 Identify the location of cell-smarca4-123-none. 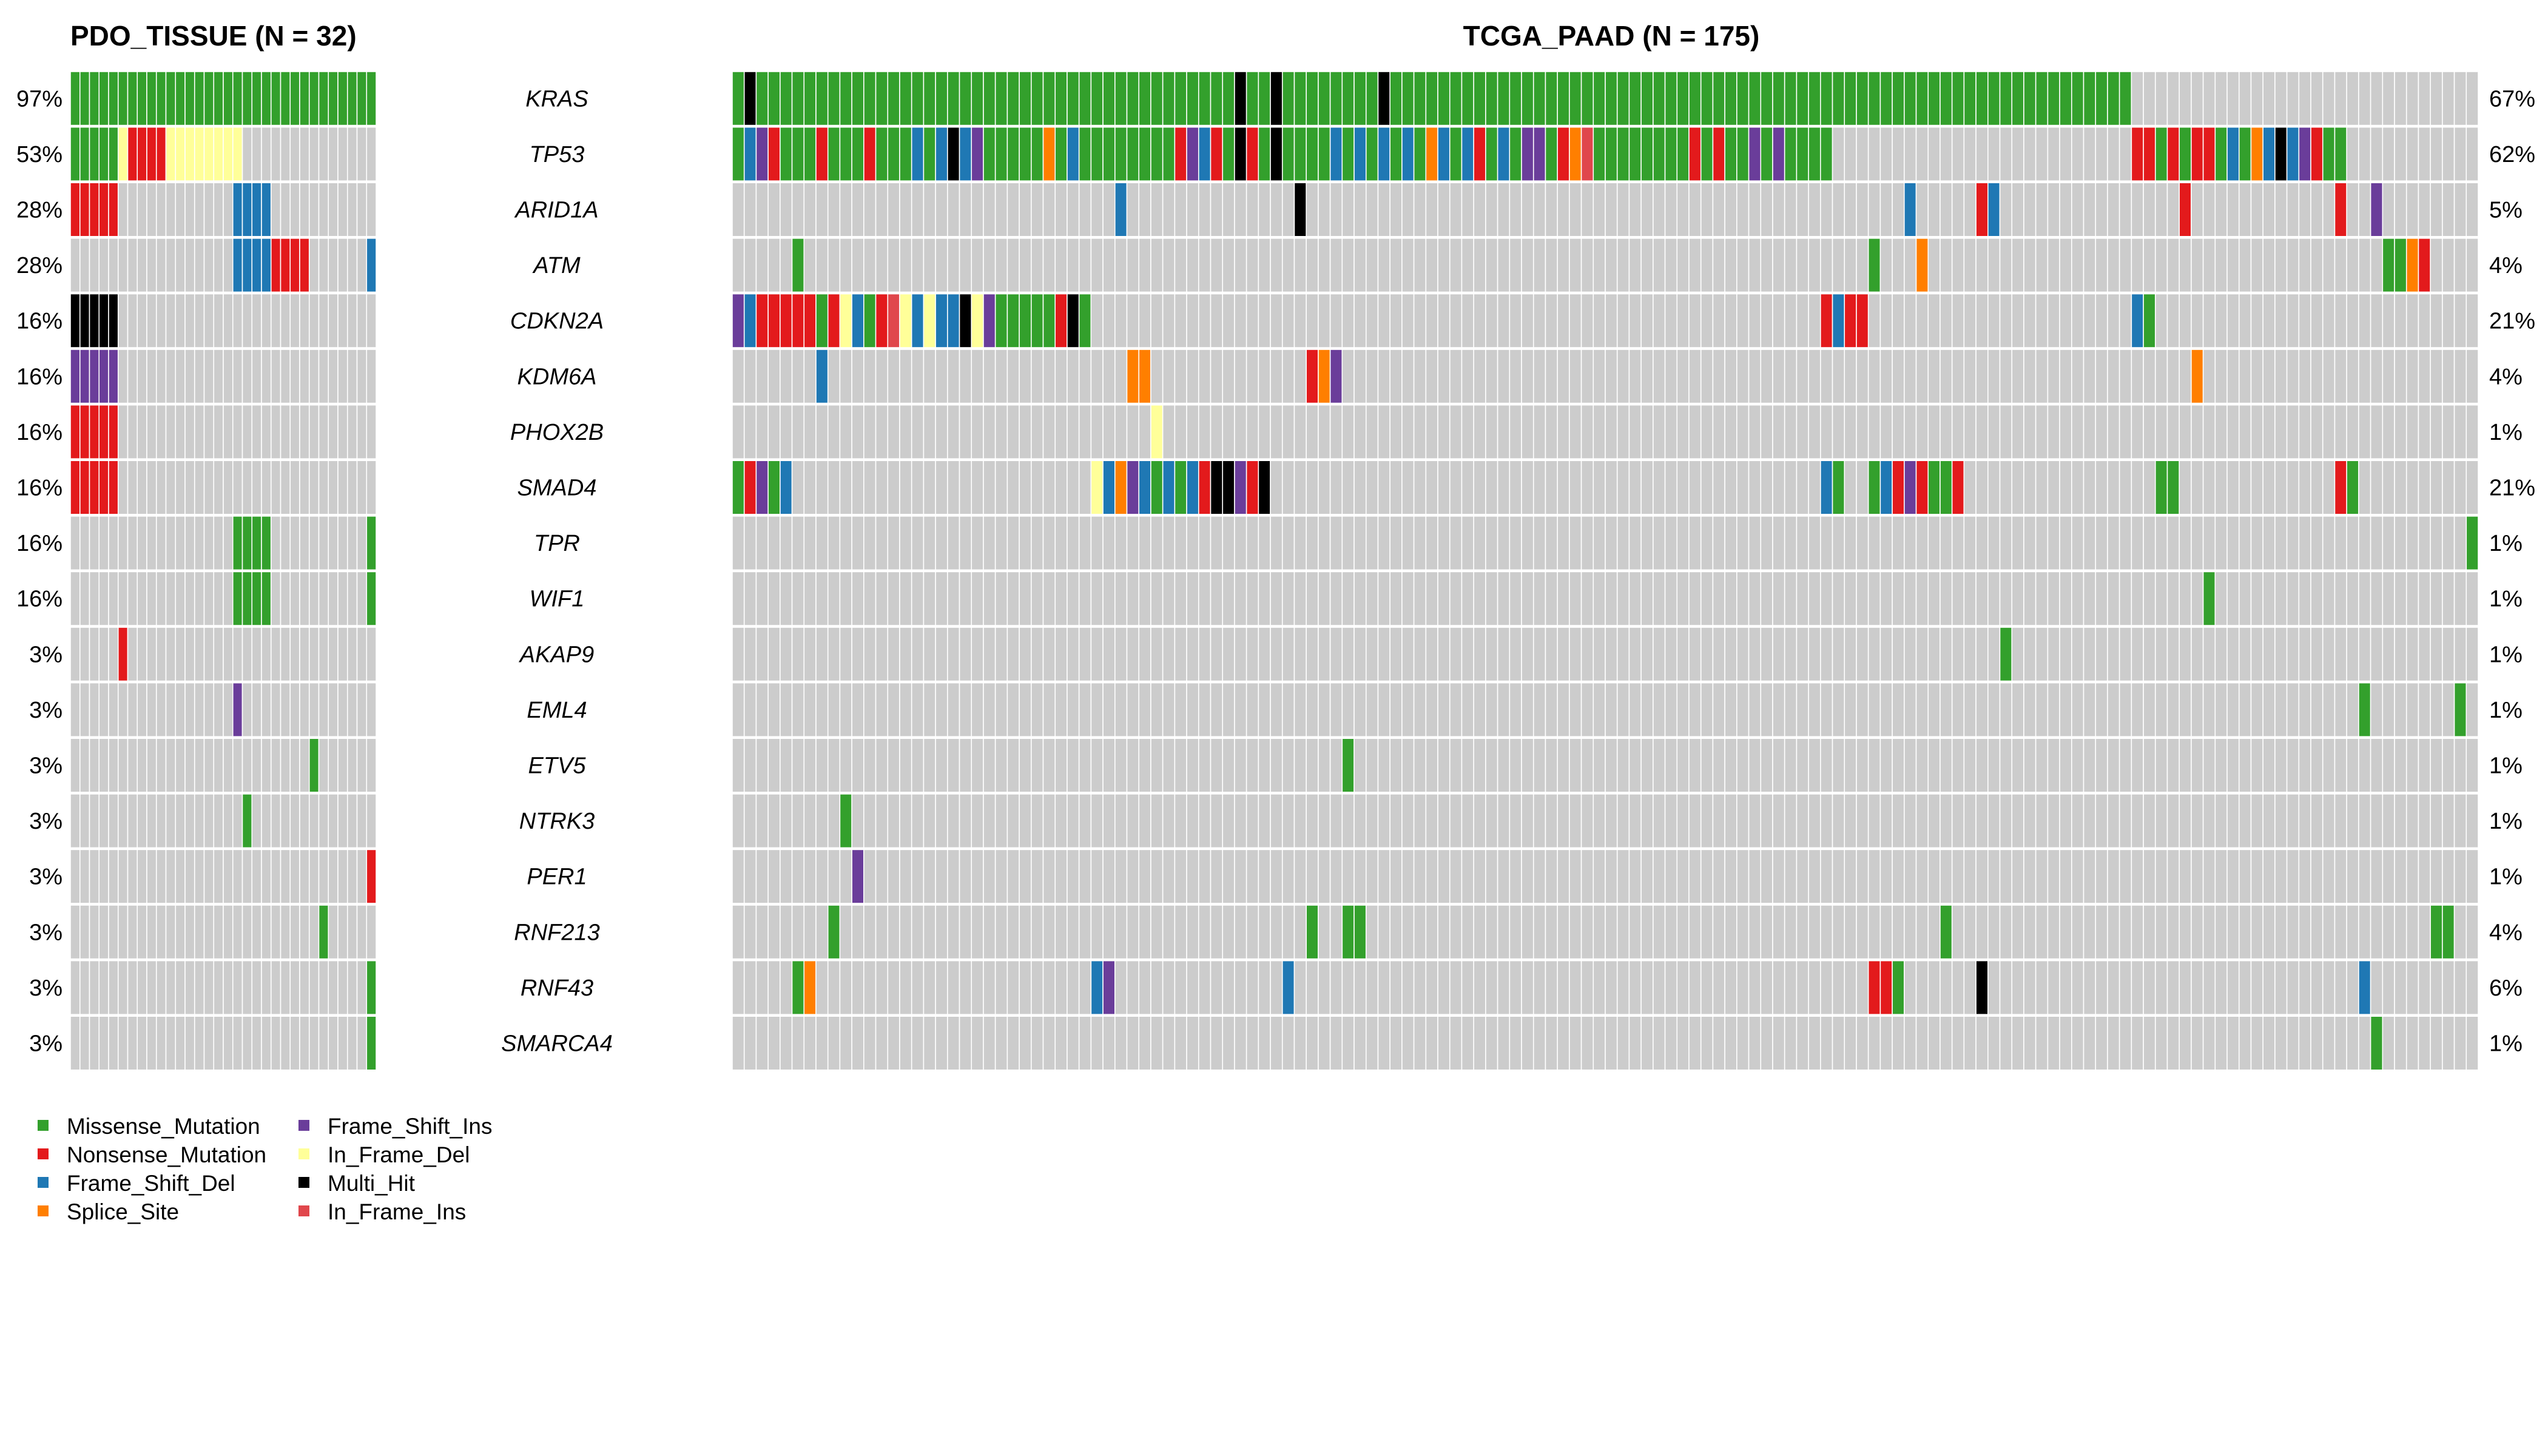
(2209, 1043).